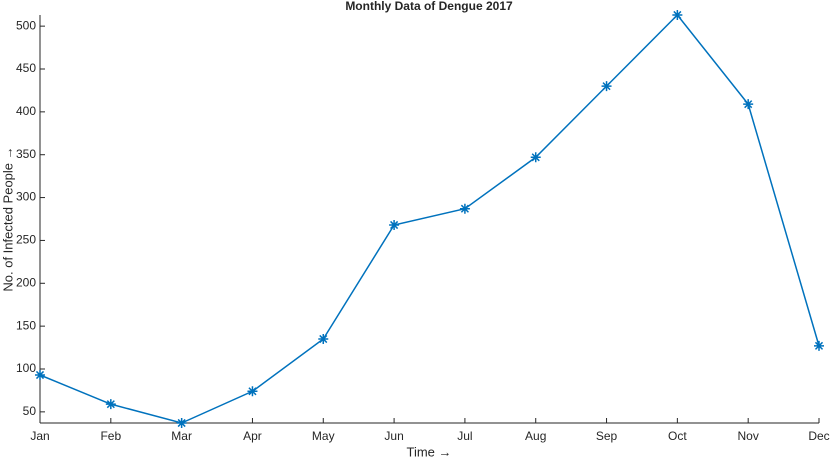 The width and height of the screenshot is (830, 464). What do you see at coordinates (464, 436) in the screenshot?
I see `x-tick-label: Jul` at bounding box center [464, 436].